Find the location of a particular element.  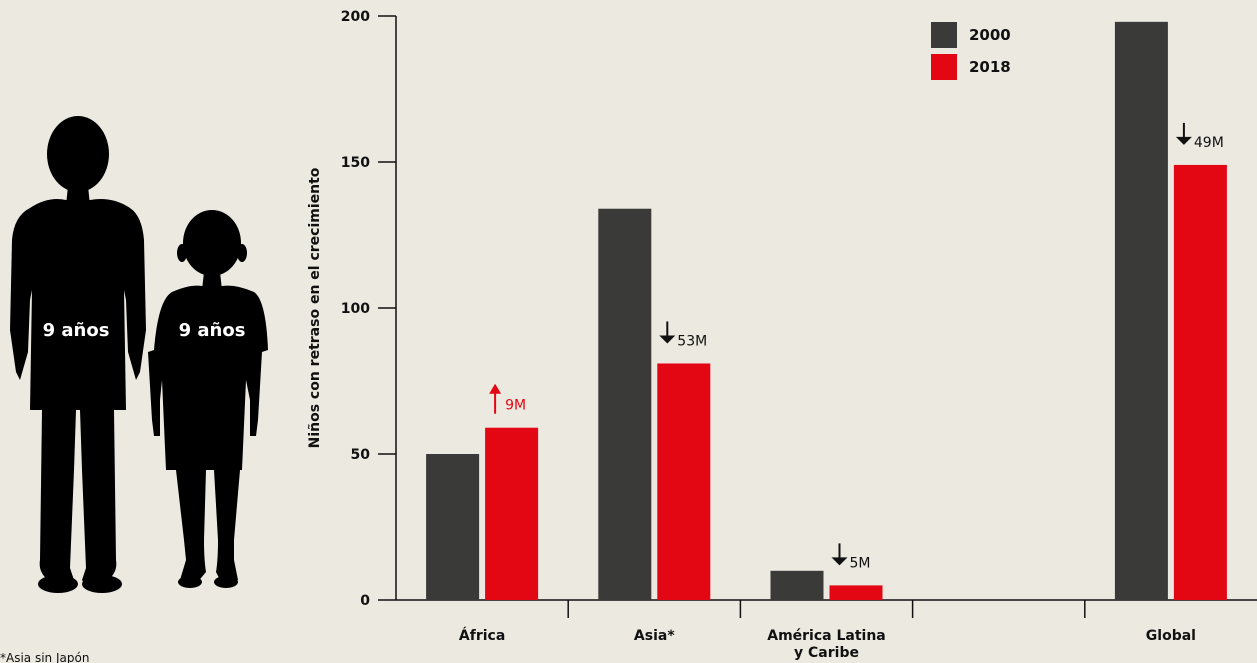

child-silhouettes: 9 años 9 años is located at coordinates (139, 354).